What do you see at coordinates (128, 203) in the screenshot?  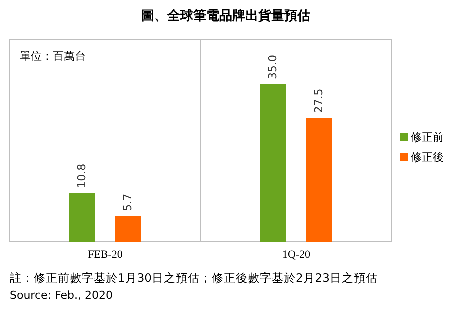 I see `data-label: 5.7` at bounding box center [128, 203].